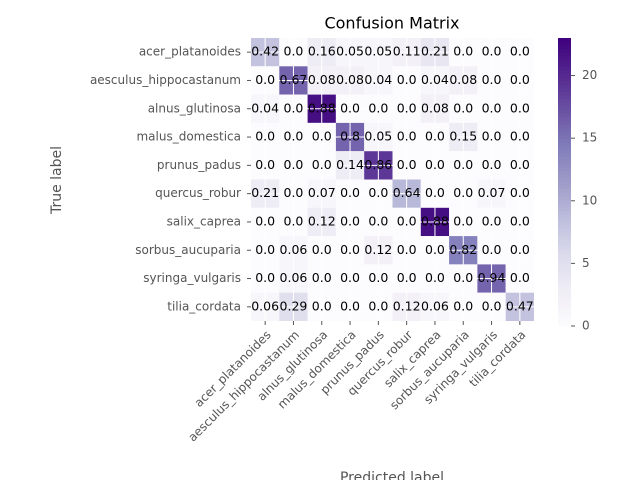 The width and height of the screenshot is (640, 480). I want to click on colorbar-tick-label: 15, so click(589, 138).